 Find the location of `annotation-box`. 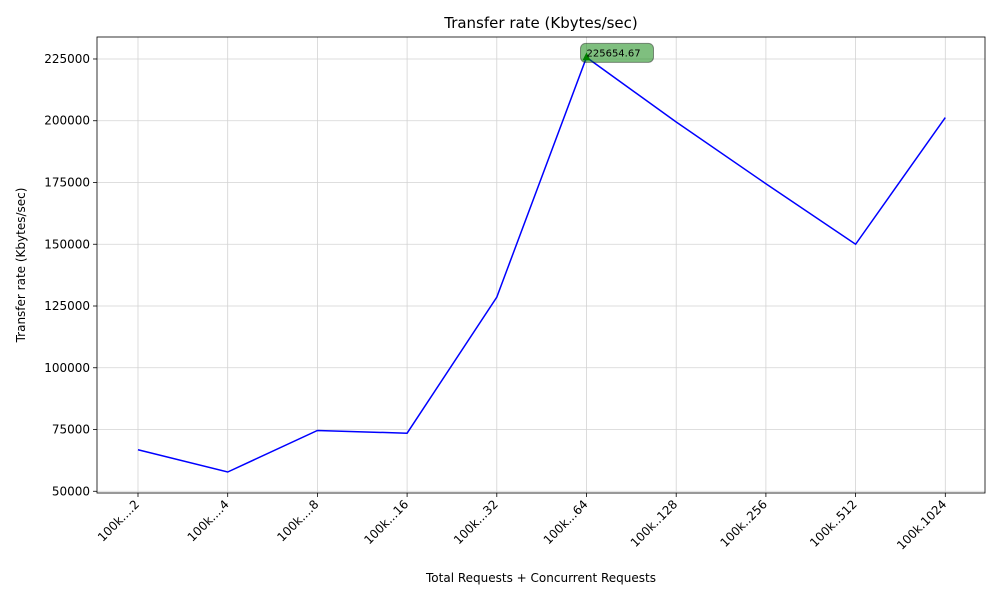

annotation-box is located at coordinates (617, 52).